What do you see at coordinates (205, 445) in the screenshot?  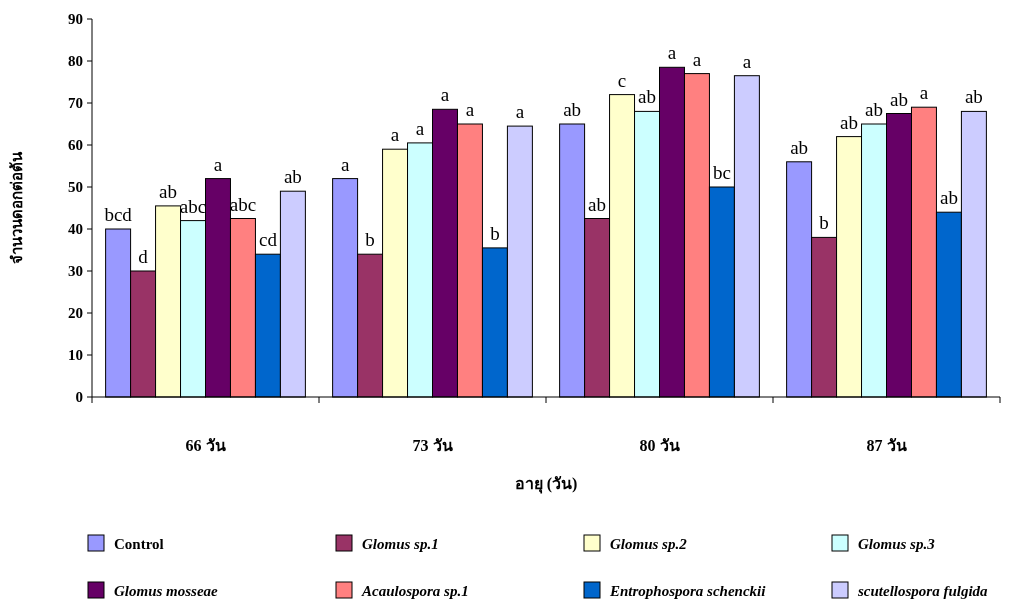 I see `x-tick-label: 66 วัน` at bounding box center [205, 445].